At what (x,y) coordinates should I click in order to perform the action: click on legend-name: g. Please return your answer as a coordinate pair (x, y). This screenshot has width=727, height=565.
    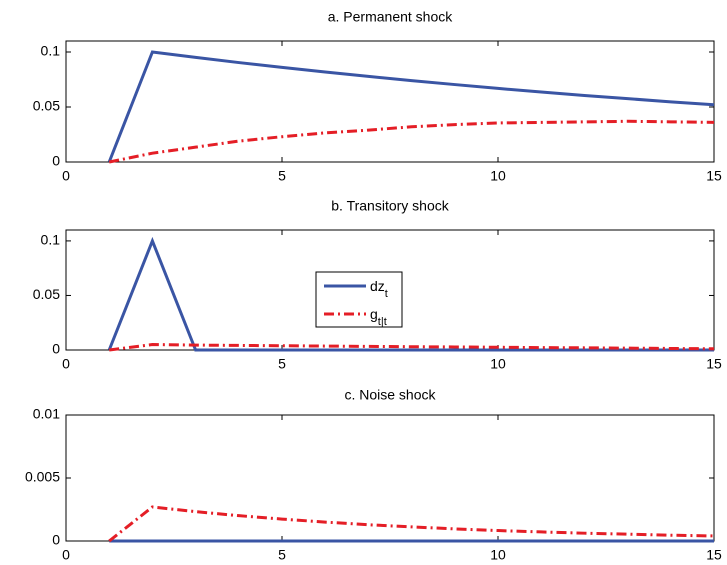
    Looking at the image, I should click on (374, 314).